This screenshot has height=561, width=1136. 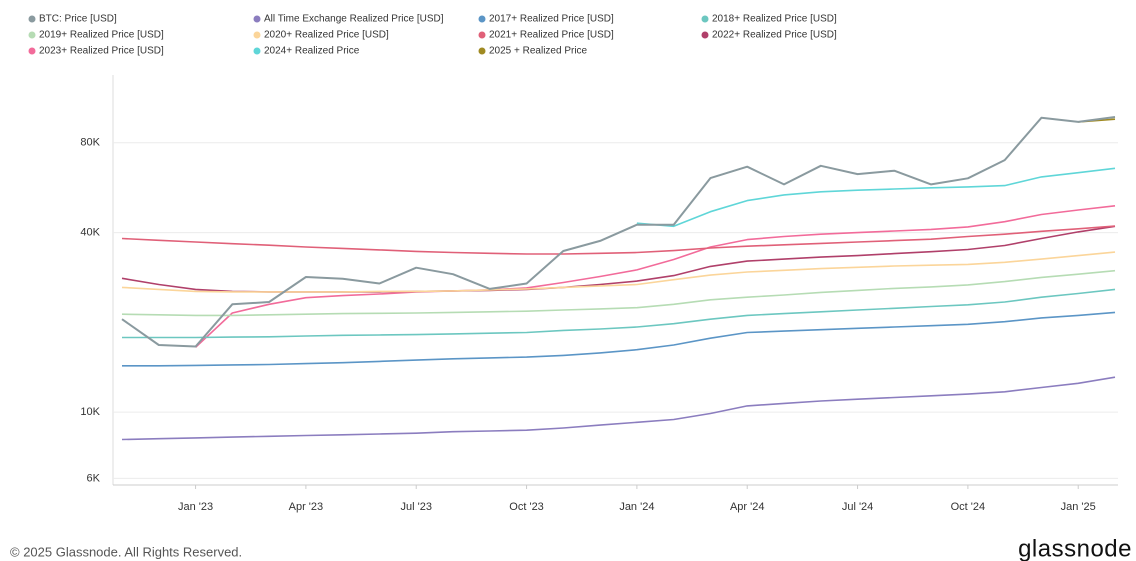 I want to click on legend-label: All Time Exchange Realized Price [USD], so click(x=354, y=19).